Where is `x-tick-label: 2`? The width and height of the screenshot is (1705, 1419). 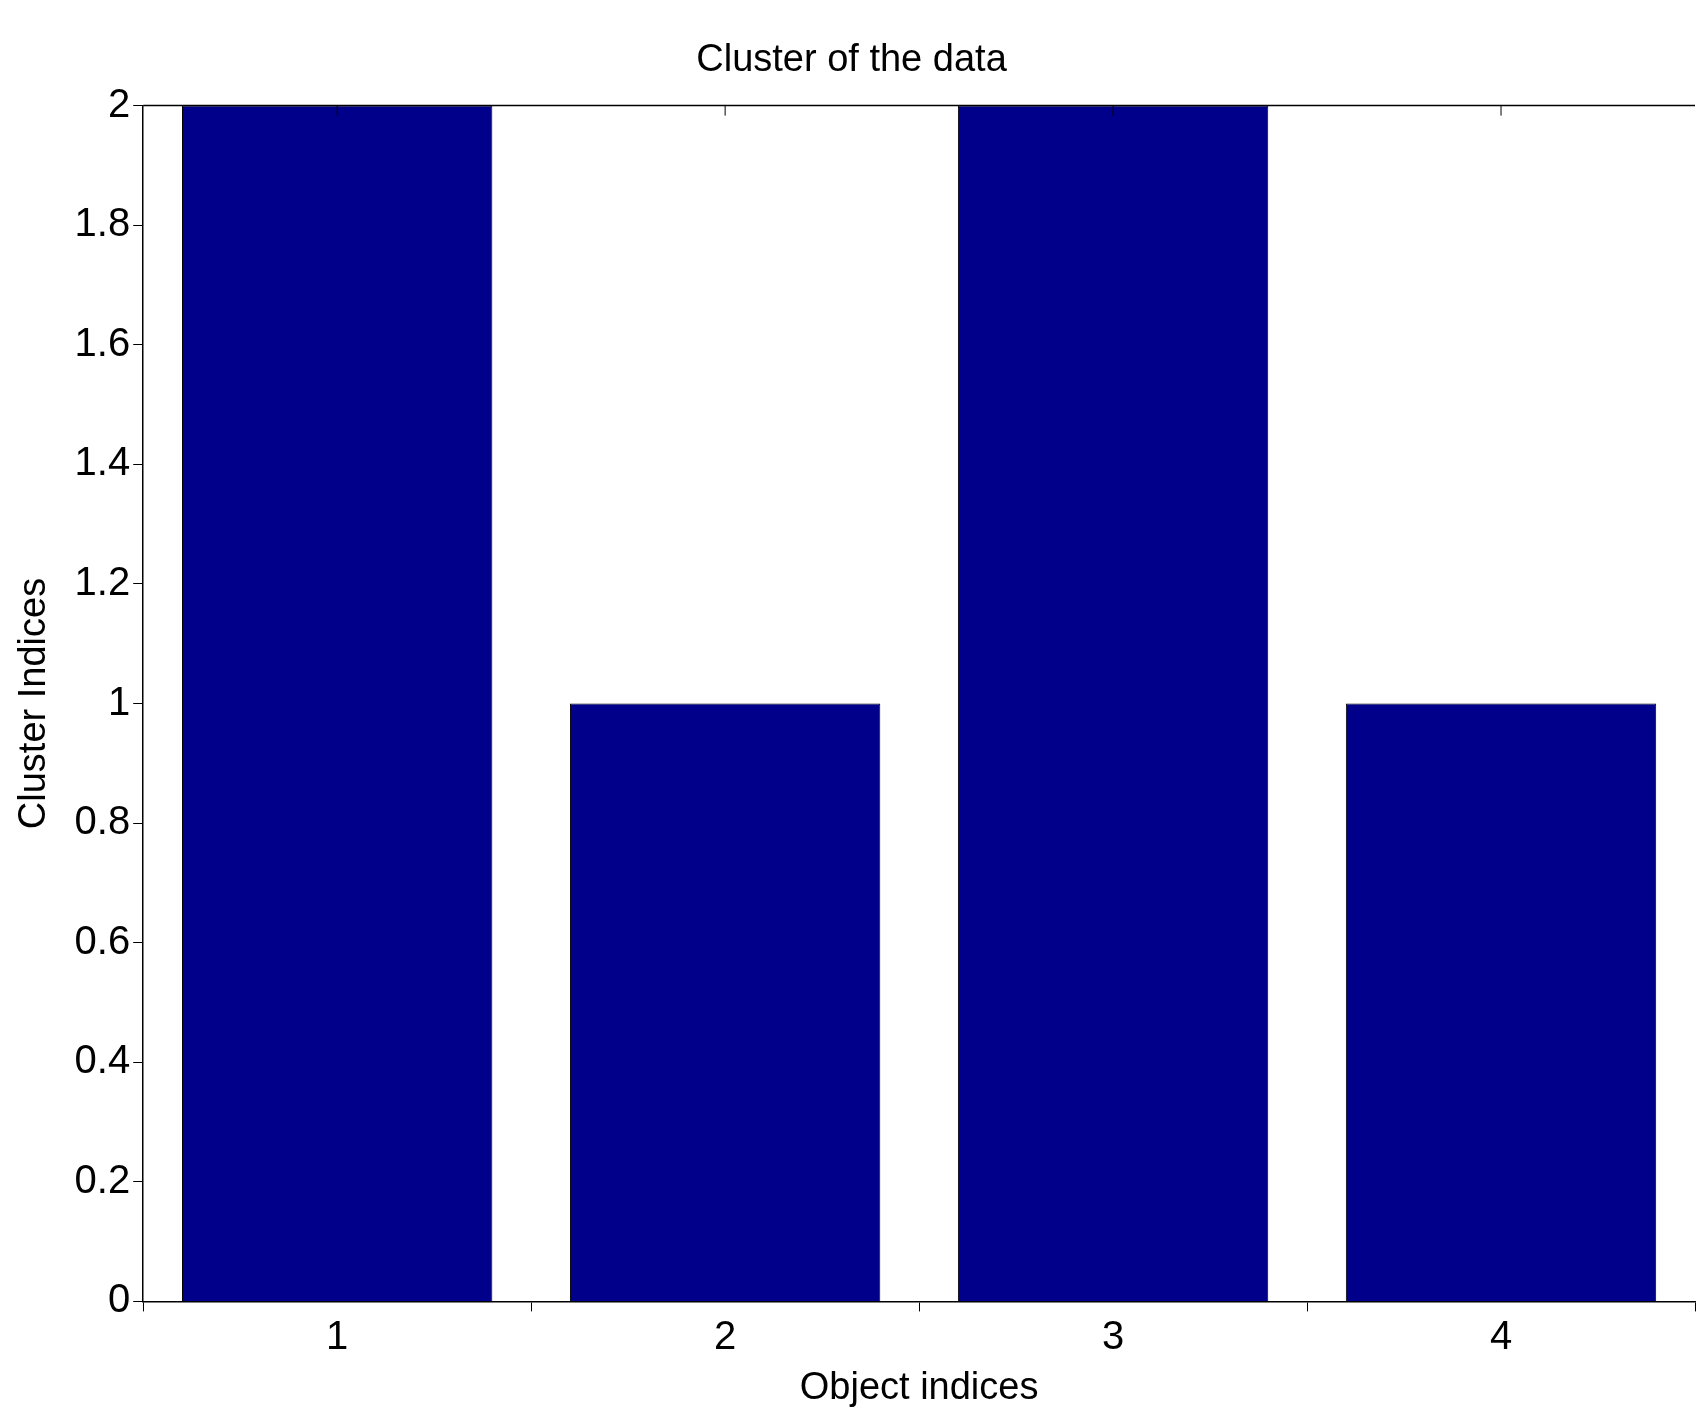
x-tick-label: 2 is located at coordinates (725, 1335).